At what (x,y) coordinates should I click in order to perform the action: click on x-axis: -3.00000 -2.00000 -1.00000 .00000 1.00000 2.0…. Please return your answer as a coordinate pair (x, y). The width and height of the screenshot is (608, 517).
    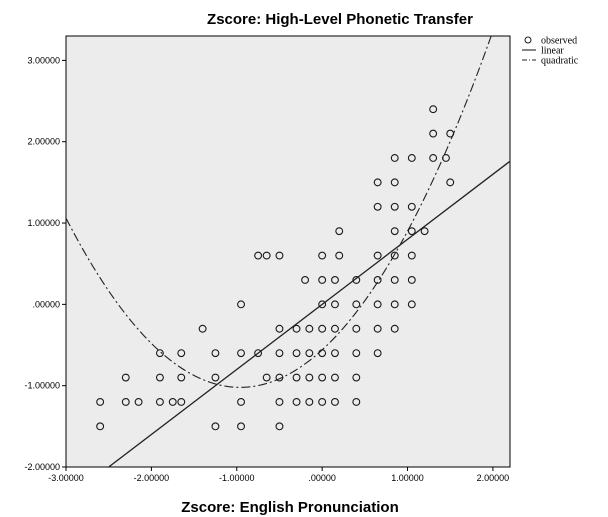
    Looking at the image, I should click on (278, 475).